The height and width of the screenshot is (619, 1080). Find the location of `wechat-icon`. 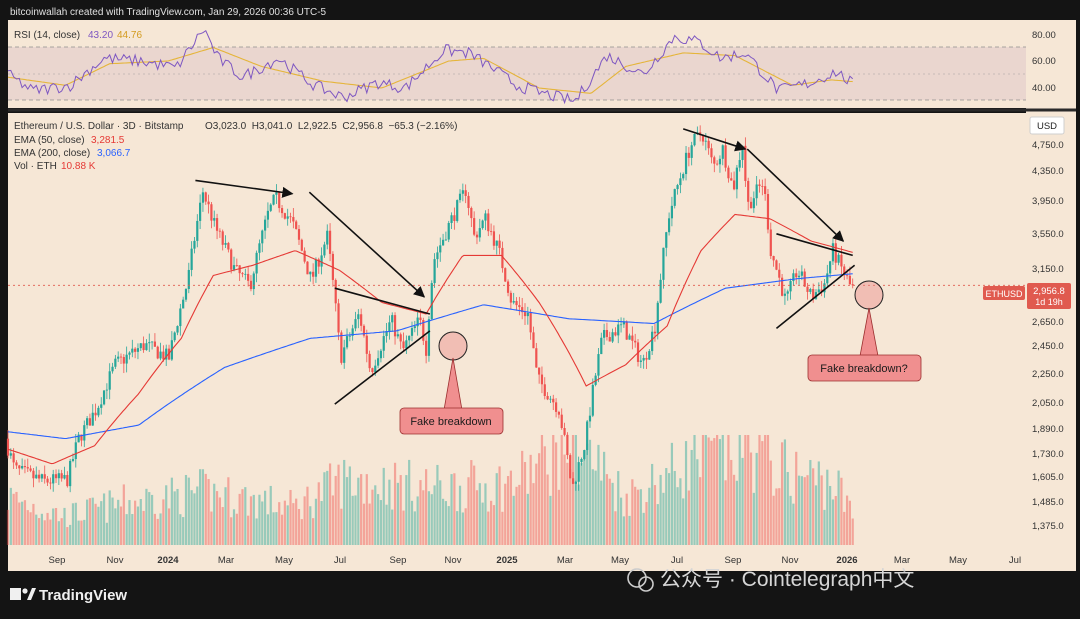

wechat-icon is located at coordinates (637, 578).